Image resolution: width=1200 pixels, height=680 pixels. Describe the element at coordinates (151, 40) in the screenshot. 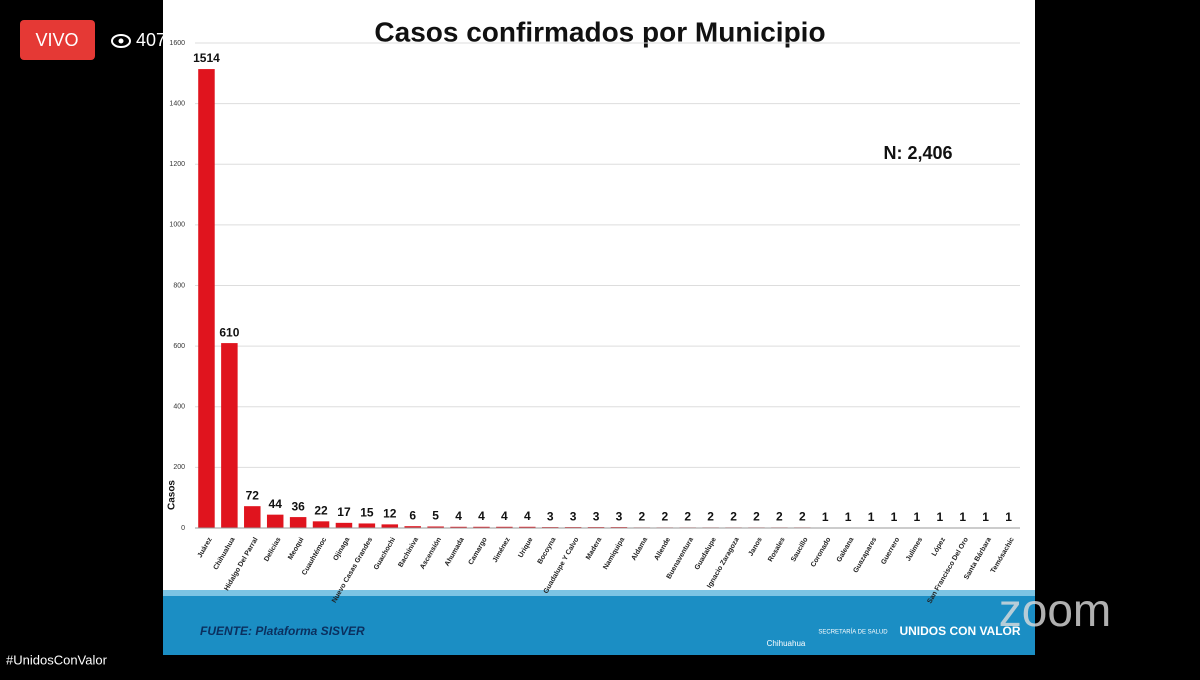

I see `viewer-count: 407` at that location.